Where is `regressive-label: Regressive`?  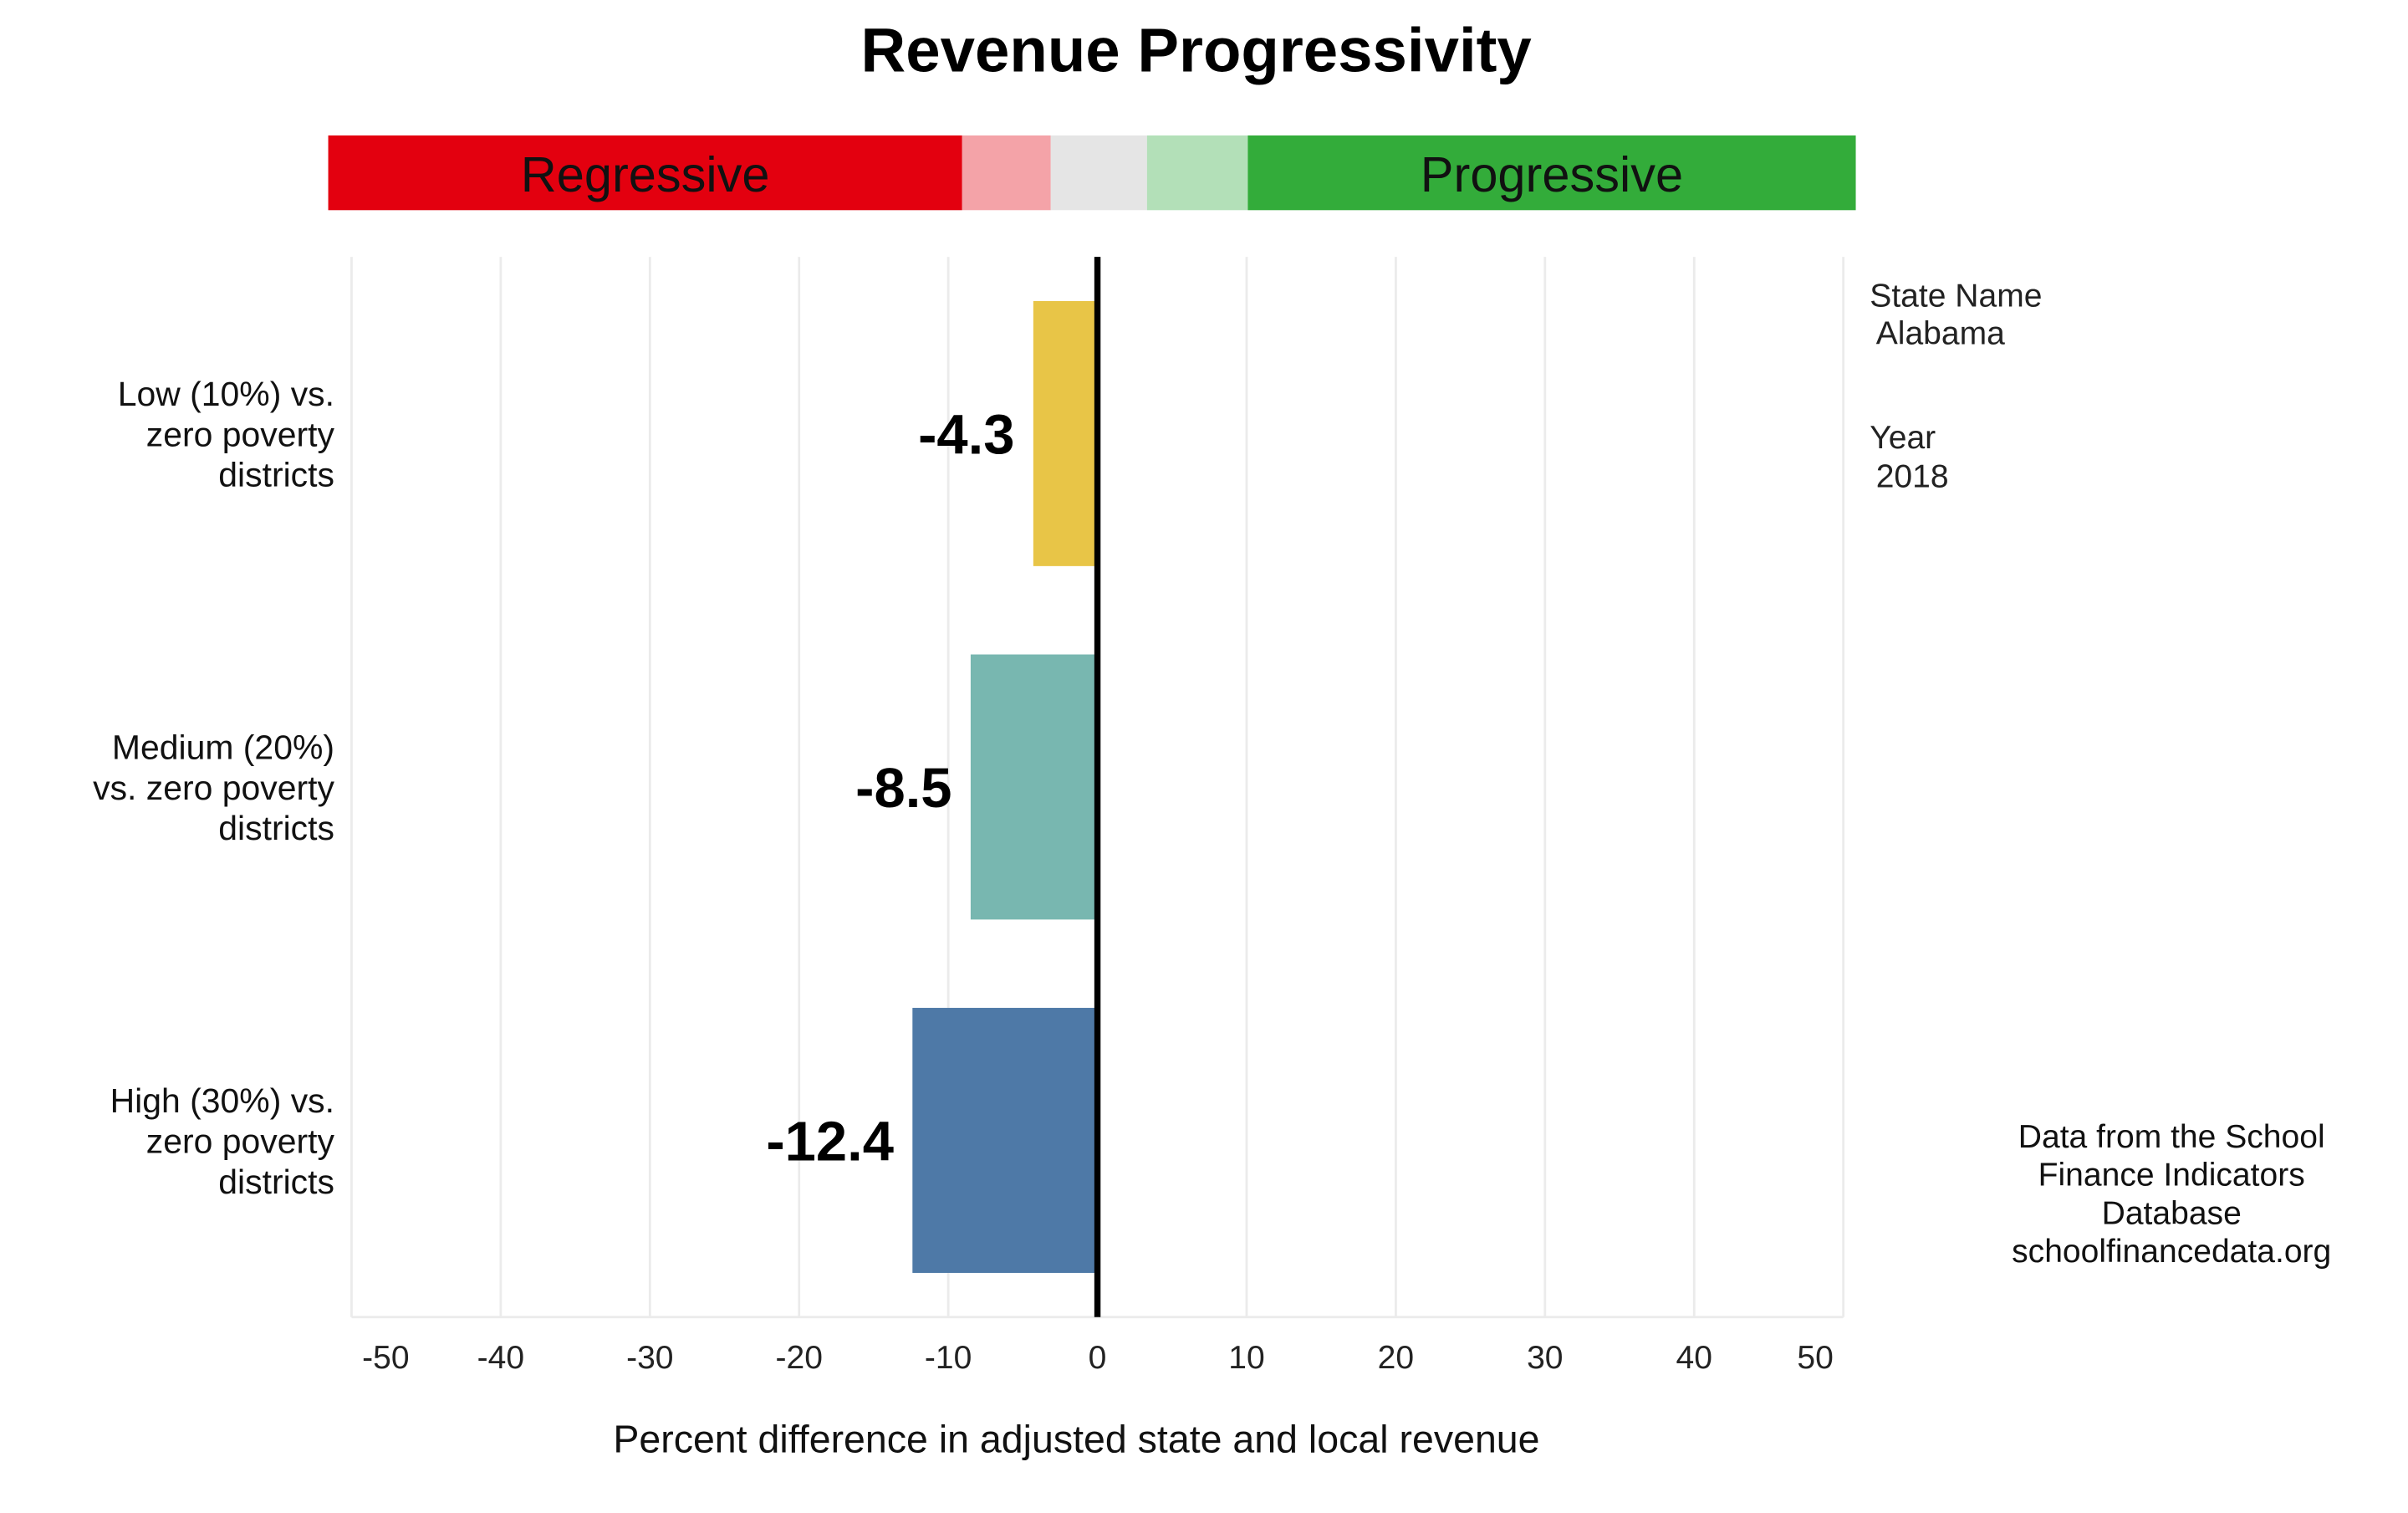 regressive-label: Regressive is located at coordinates (645, 174).